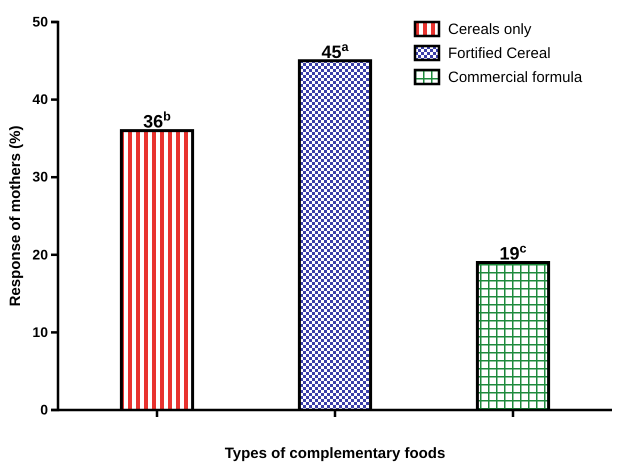 The height and width of the screenshot is (467, 625). I want to click on legend-label: Commercial formula, so click(515, 77).